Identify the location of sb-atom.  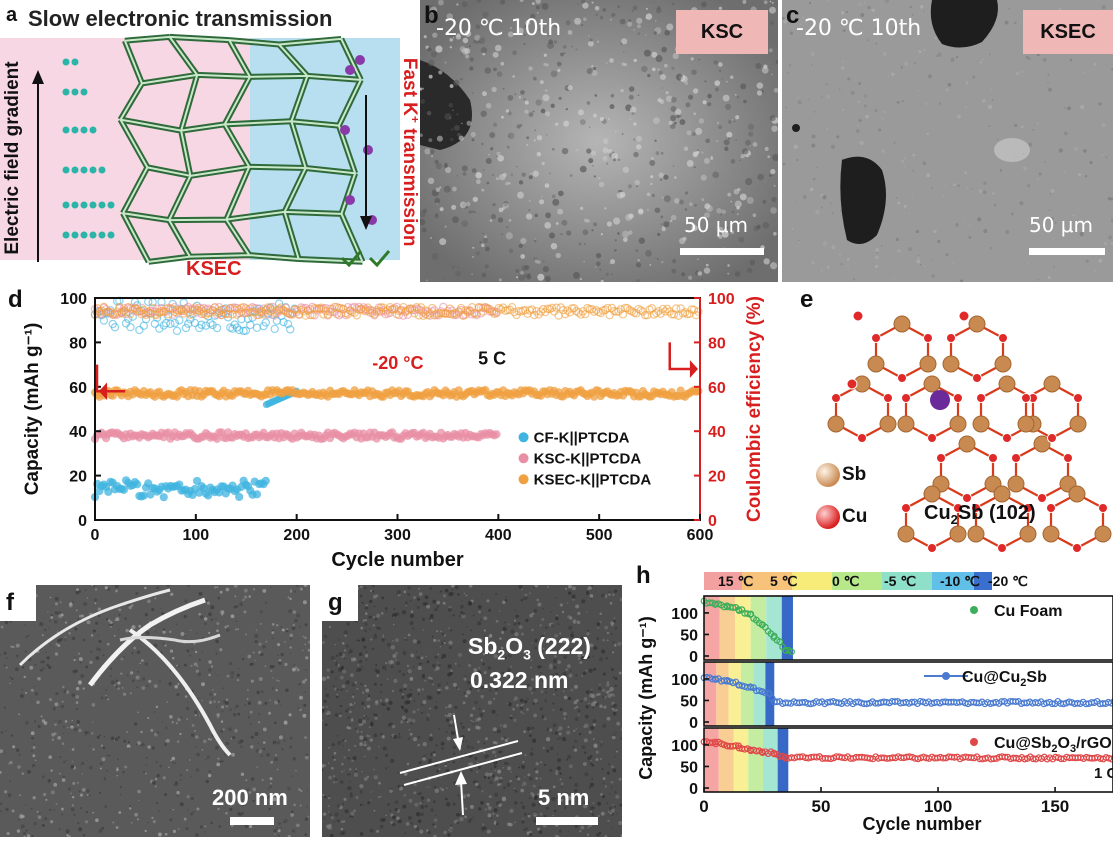
(967, 444).